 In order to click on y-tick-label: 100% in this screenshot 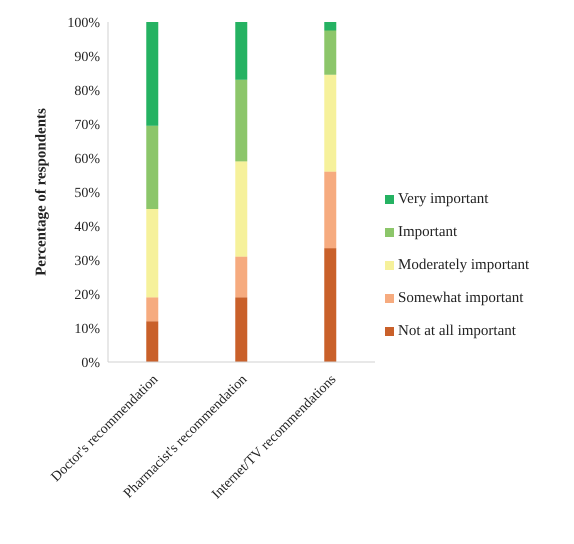, I will do `click(83, 23)`.